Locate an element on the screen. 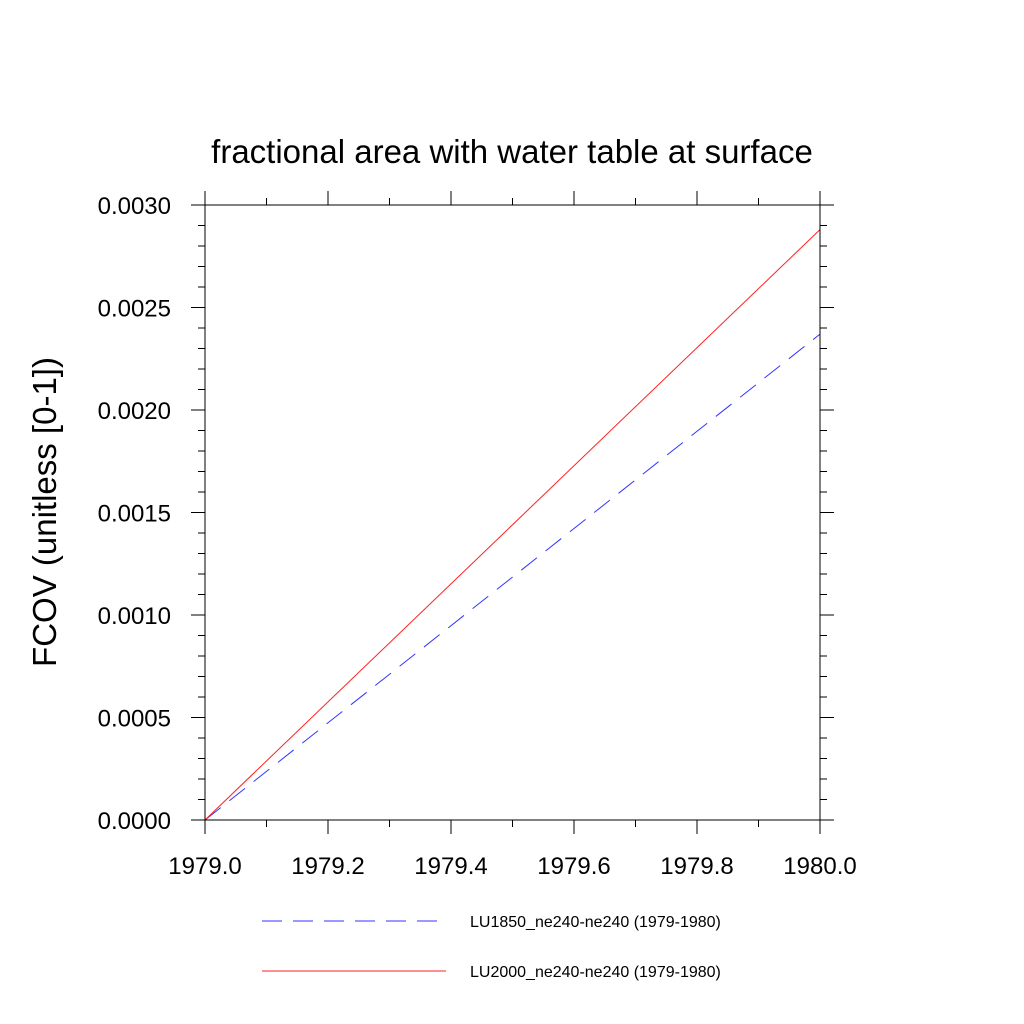 This screenshot has height=1024, width=1024. legend-label: LU1850_ne240-ne240 (1979-1980) is located at coordinates (595, 922).